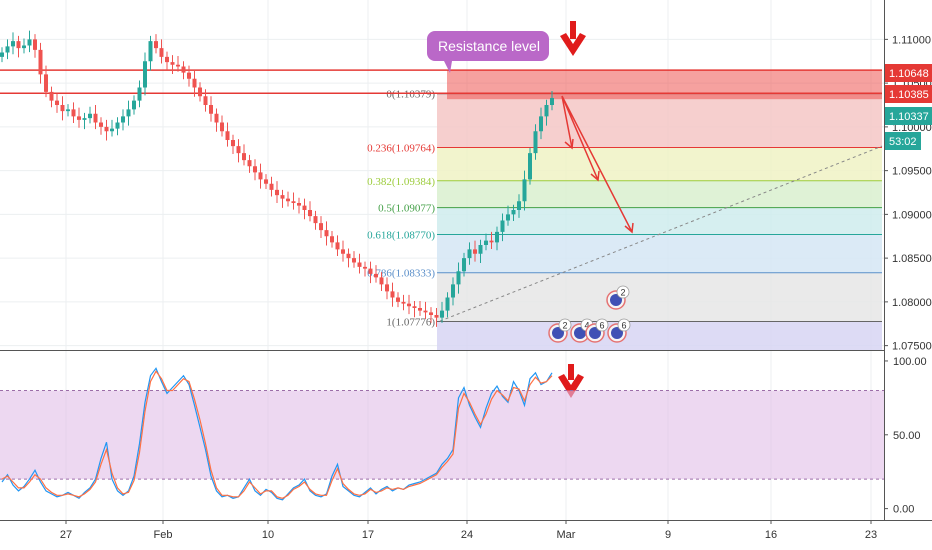 The height and width of the screenshot is (550, 932). I want to click on fib-level-label: 1(1.07776), so click(410, 322).